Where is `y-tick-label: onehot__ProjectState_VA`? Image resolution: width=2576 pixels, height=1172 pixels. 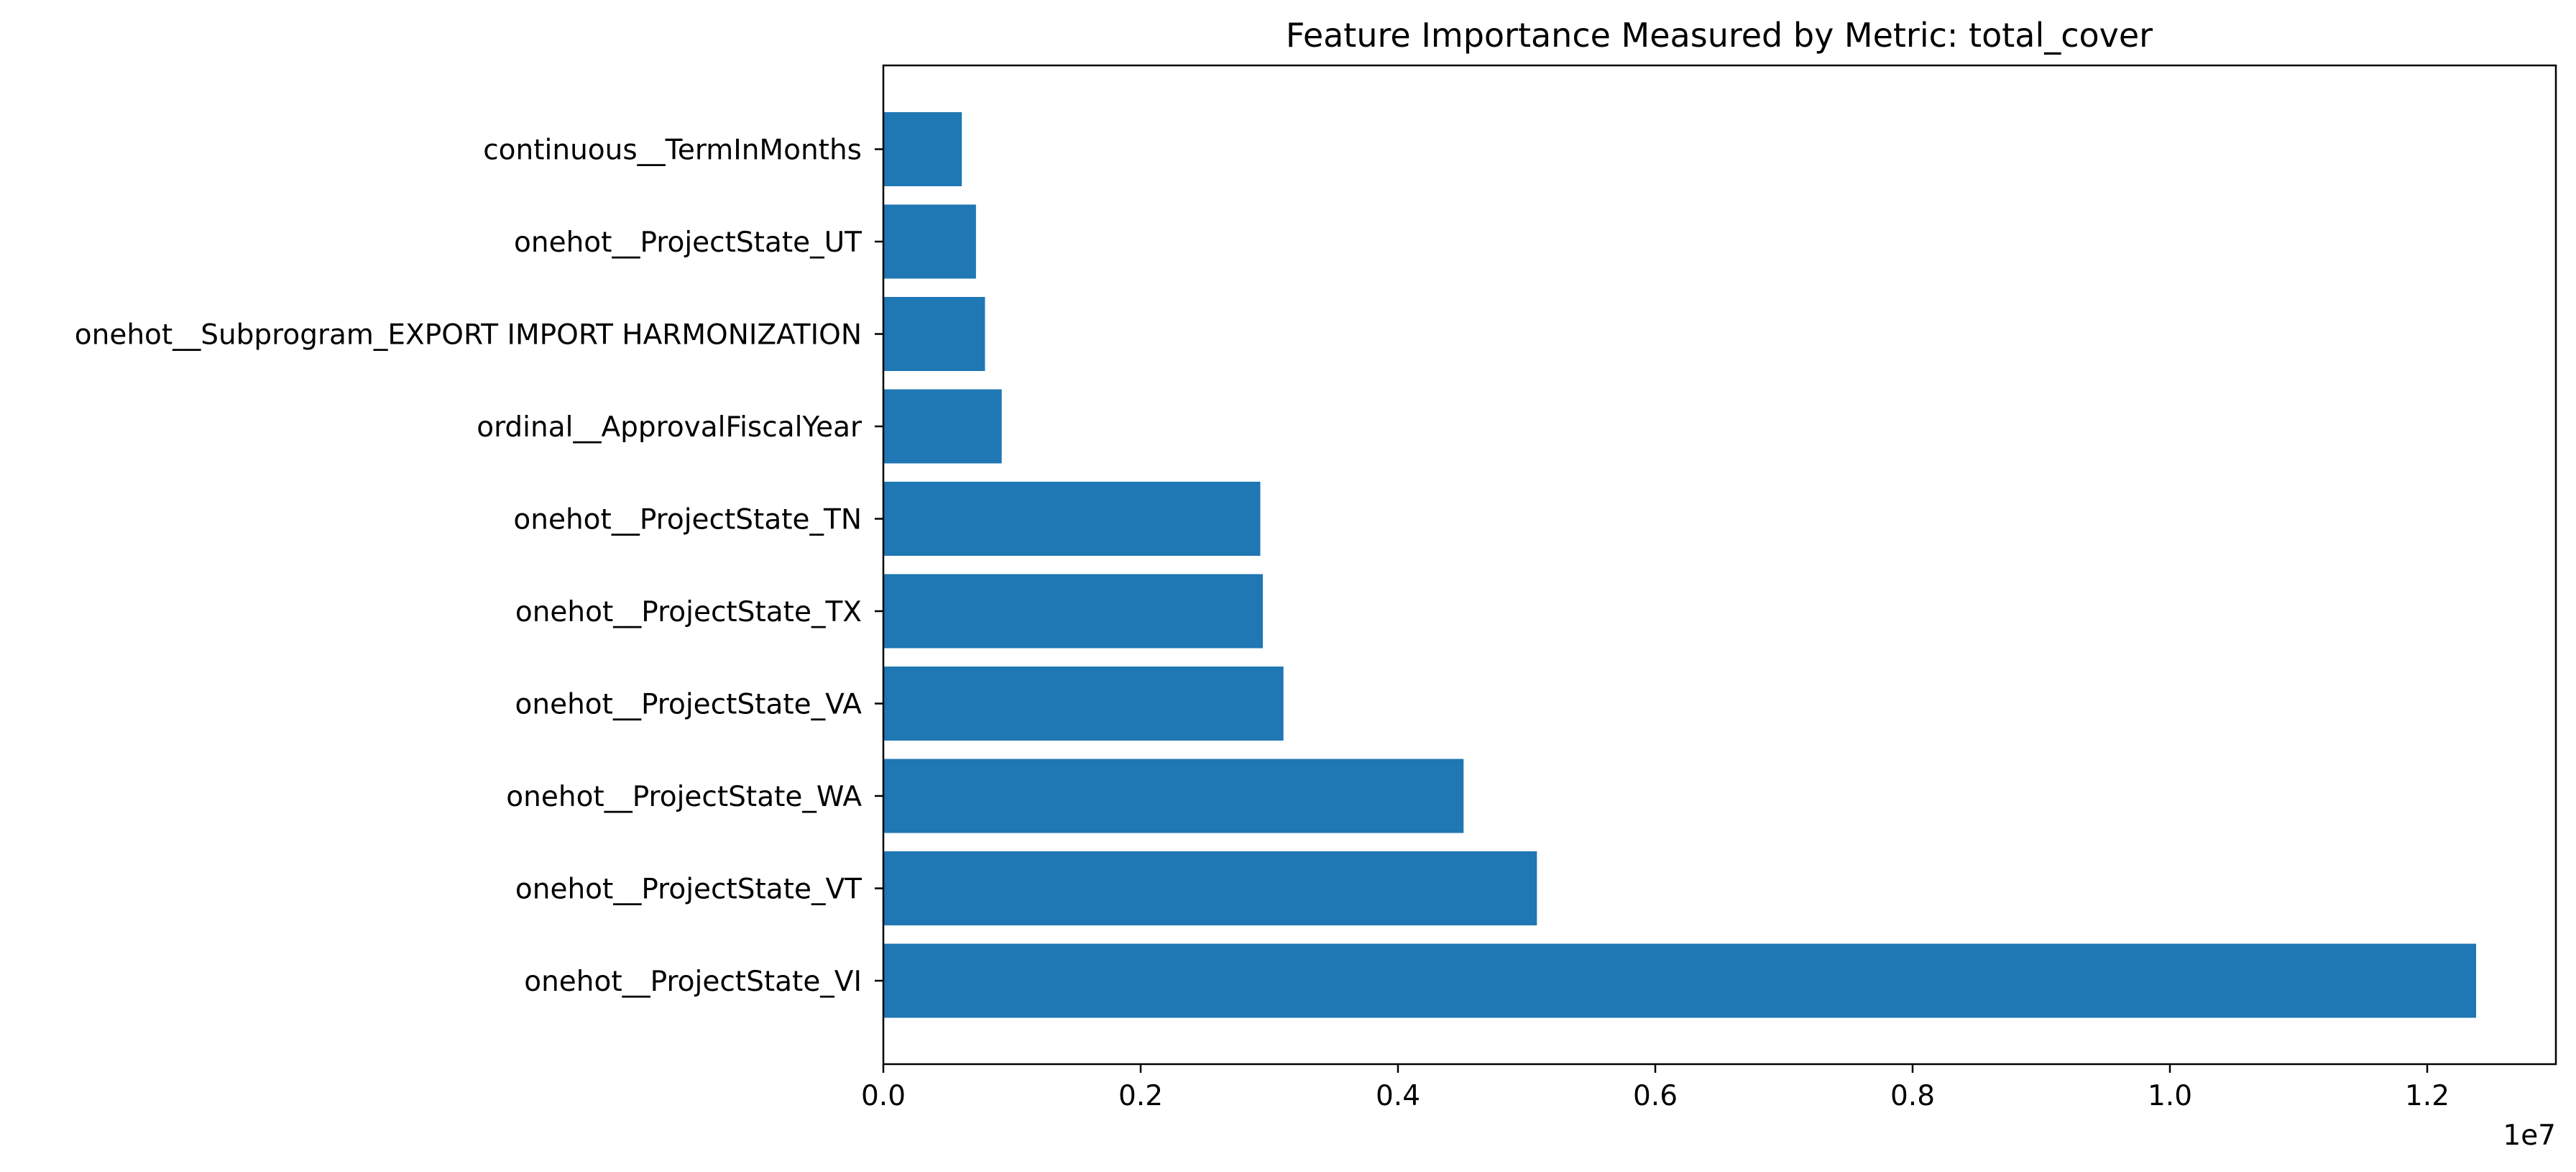 y-tick-label: onehot__ProjectState_VA is located at coordinates (688, 705).